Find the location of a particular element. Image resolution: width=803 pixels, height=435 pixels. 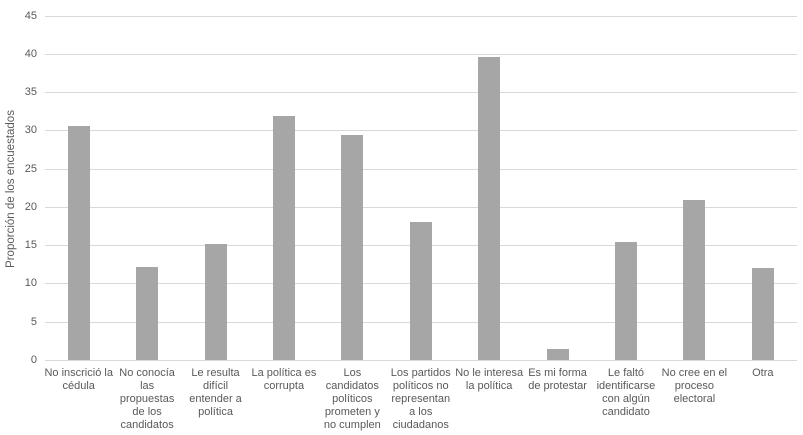

y-tick-label: 20 is located at coordinates (30, 206).